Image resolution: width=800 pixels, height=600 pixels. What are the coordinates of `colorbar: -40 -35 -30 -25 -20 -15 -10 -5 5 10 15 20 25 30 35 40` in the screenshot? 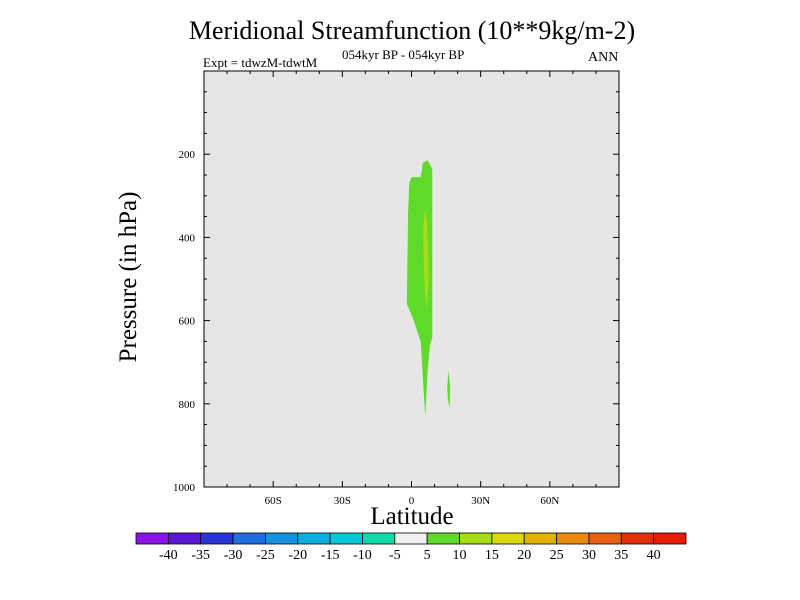 It's located at (411, 547).